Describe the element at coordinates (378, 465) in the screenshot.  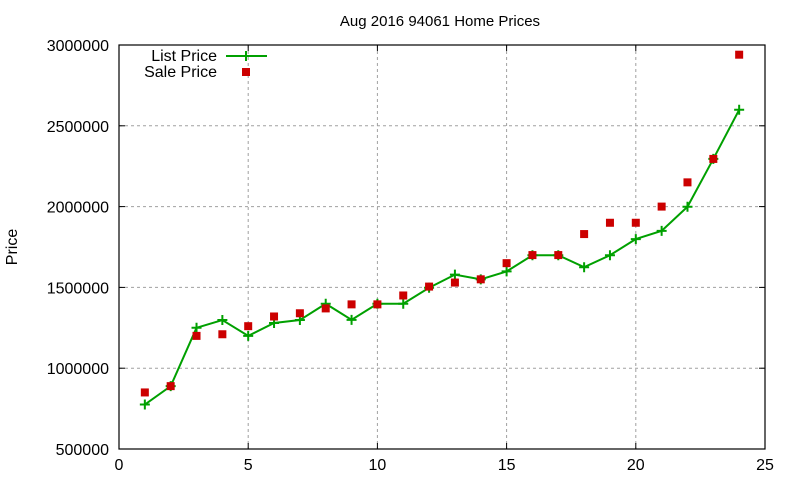
I see `x-tick-label: 10` at that location.